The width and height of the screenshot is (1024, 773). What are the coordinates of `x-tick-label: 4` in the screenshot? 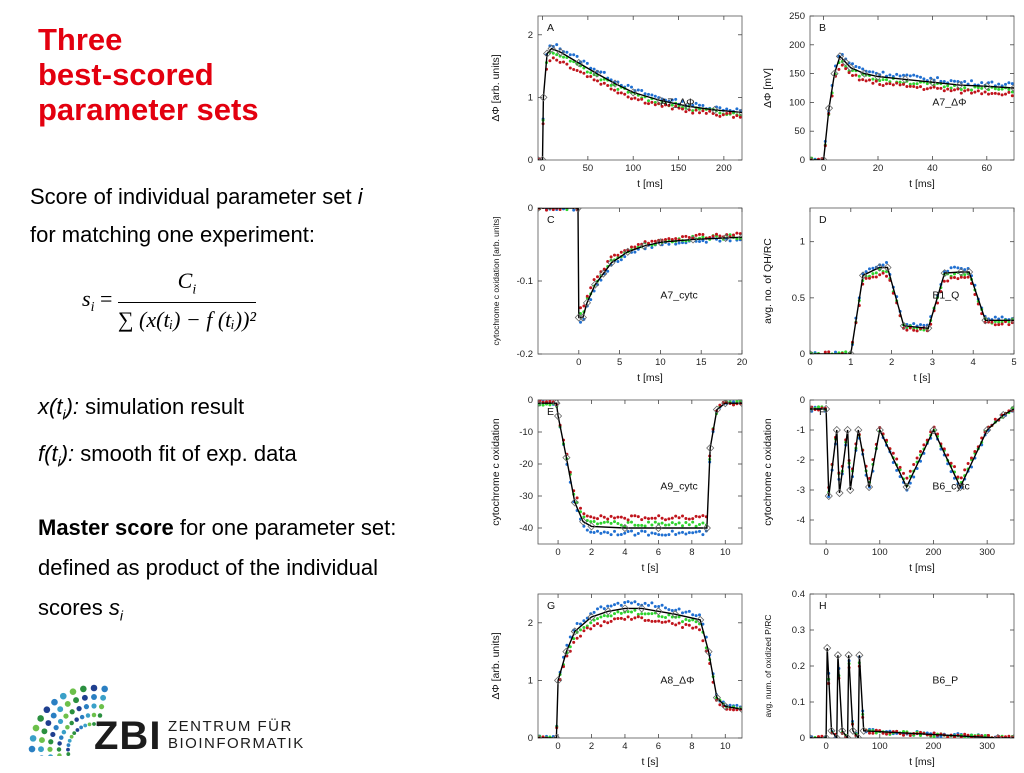 It's located at (624, 746).